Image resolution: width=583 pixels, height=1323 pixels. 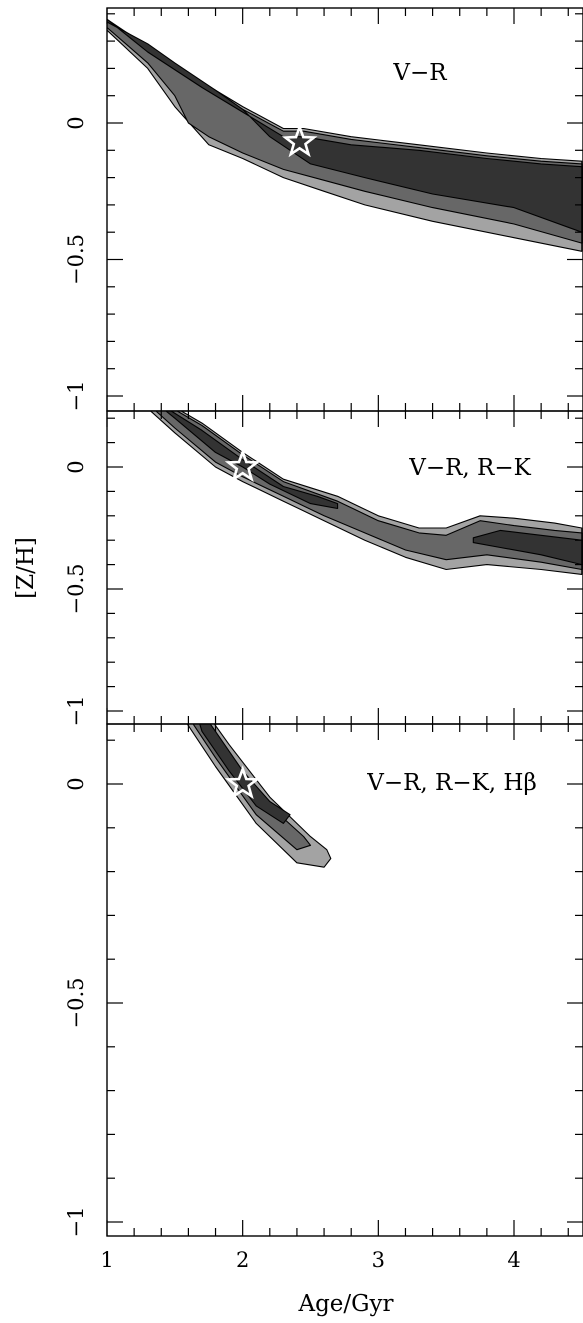 What do you see at coordinates (26, 568) in the screenshot?
I see `y-axis-label: [Z/H]` at bounding box center [26, 568].